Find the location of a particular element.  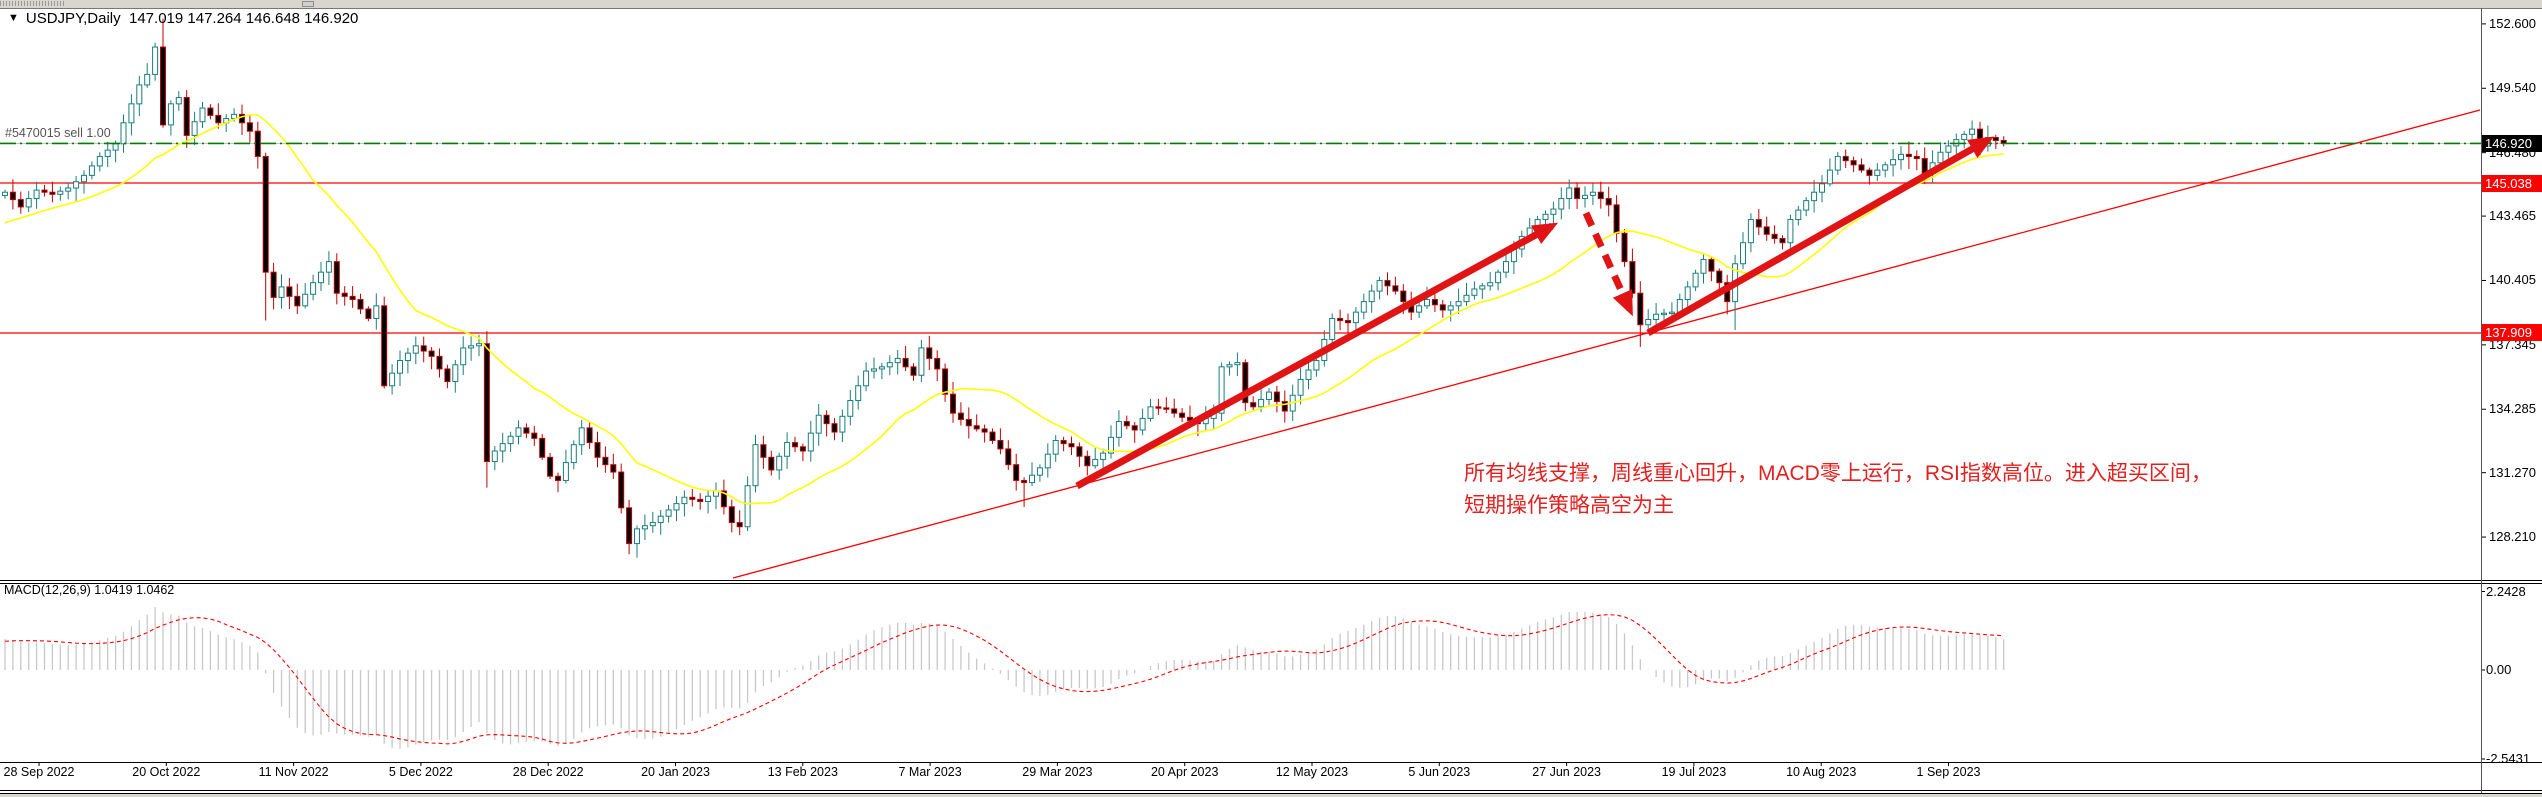

chart-top-border is located at coordinates (1271, 8).